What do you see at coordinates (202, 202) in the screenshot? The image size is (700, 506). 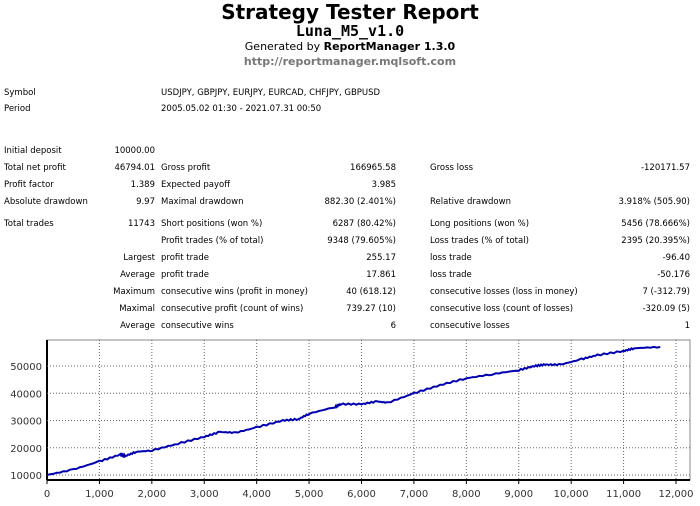 I see `stat-label: Maximal drawdown` at bounding box center [202, 202].